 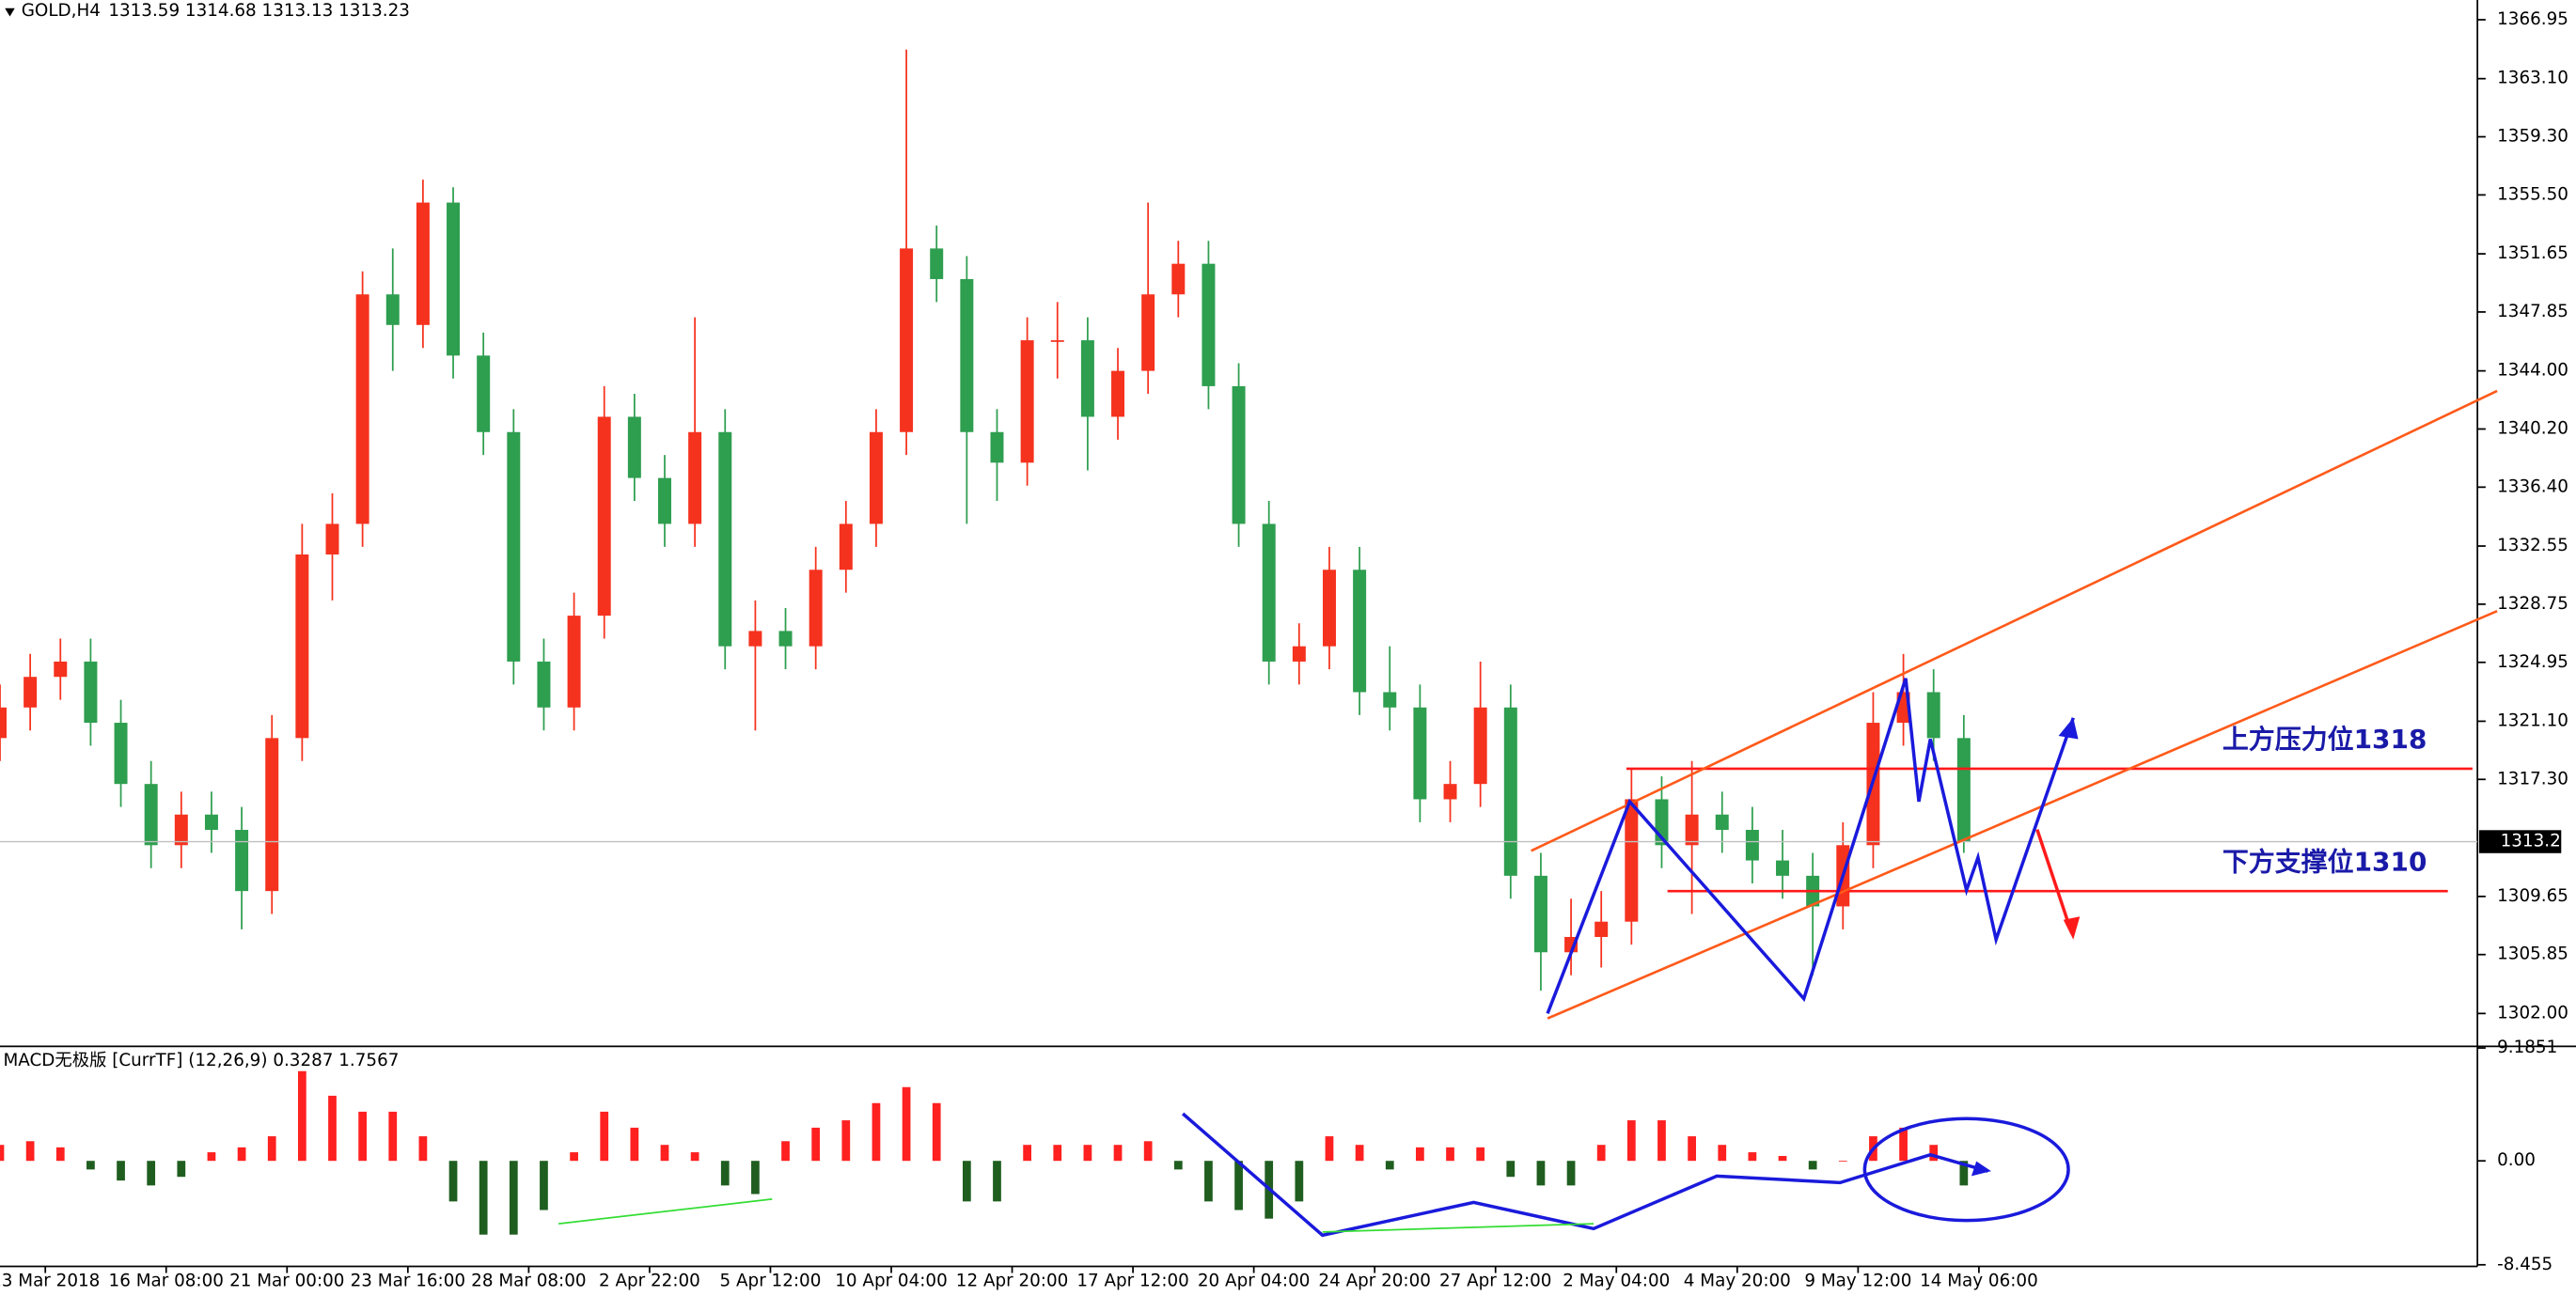 What do you see at coordinates (2525, 1264) in the screenshot?
I see `y-tick-label: -8.455` at bounding box center [2525, 1264].